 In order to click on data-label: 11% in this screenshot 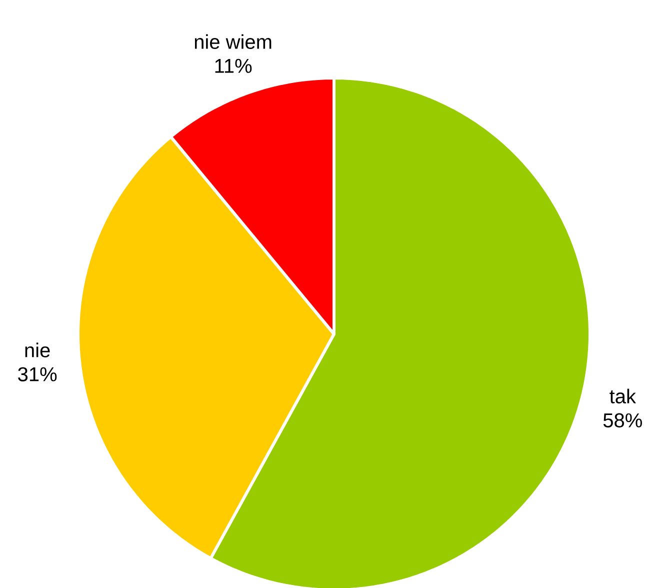, I will do `click(233, 65)`.